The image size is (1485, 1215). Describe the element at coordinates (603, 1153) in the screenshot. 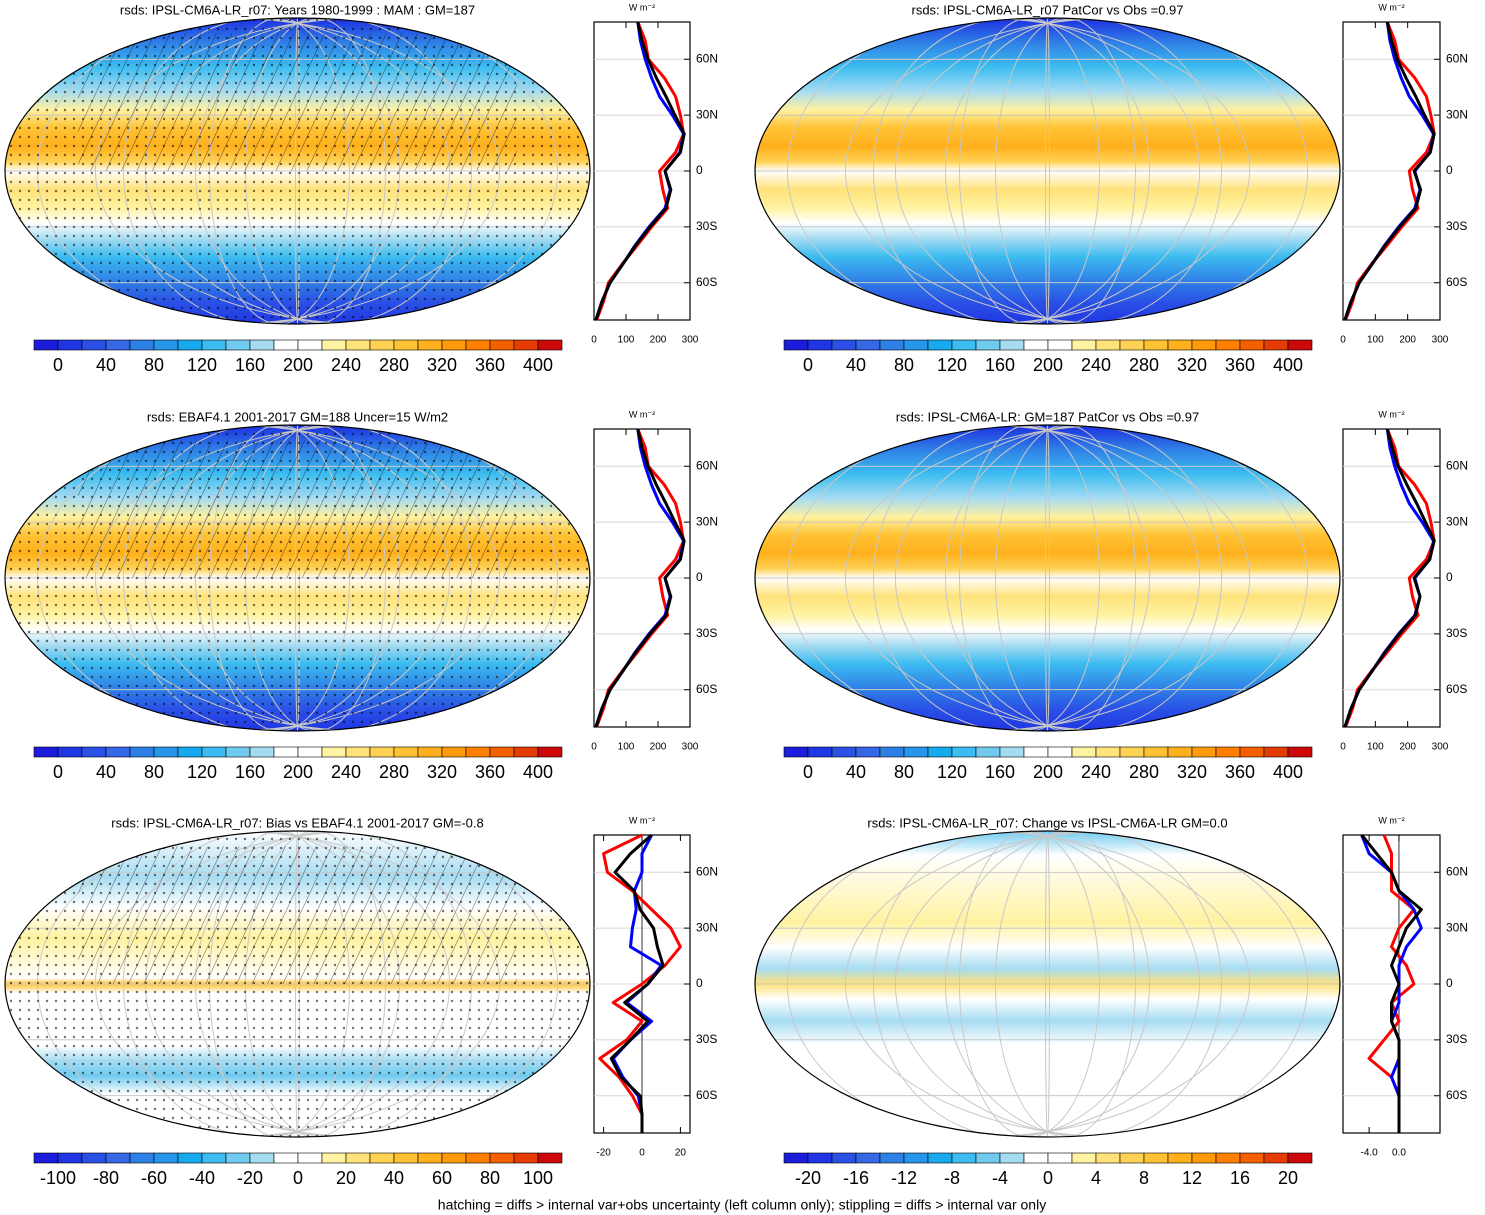

I see `x-tick-label: -20` at that location.